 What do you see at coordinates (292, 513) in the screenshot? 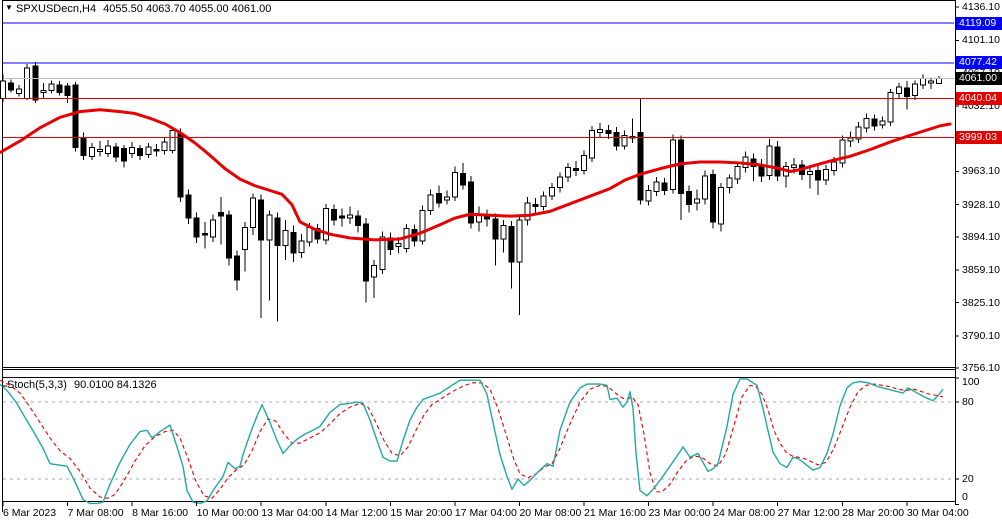
I see `date-label: 13 Mar 04:00` at bounding box center [292, 513].